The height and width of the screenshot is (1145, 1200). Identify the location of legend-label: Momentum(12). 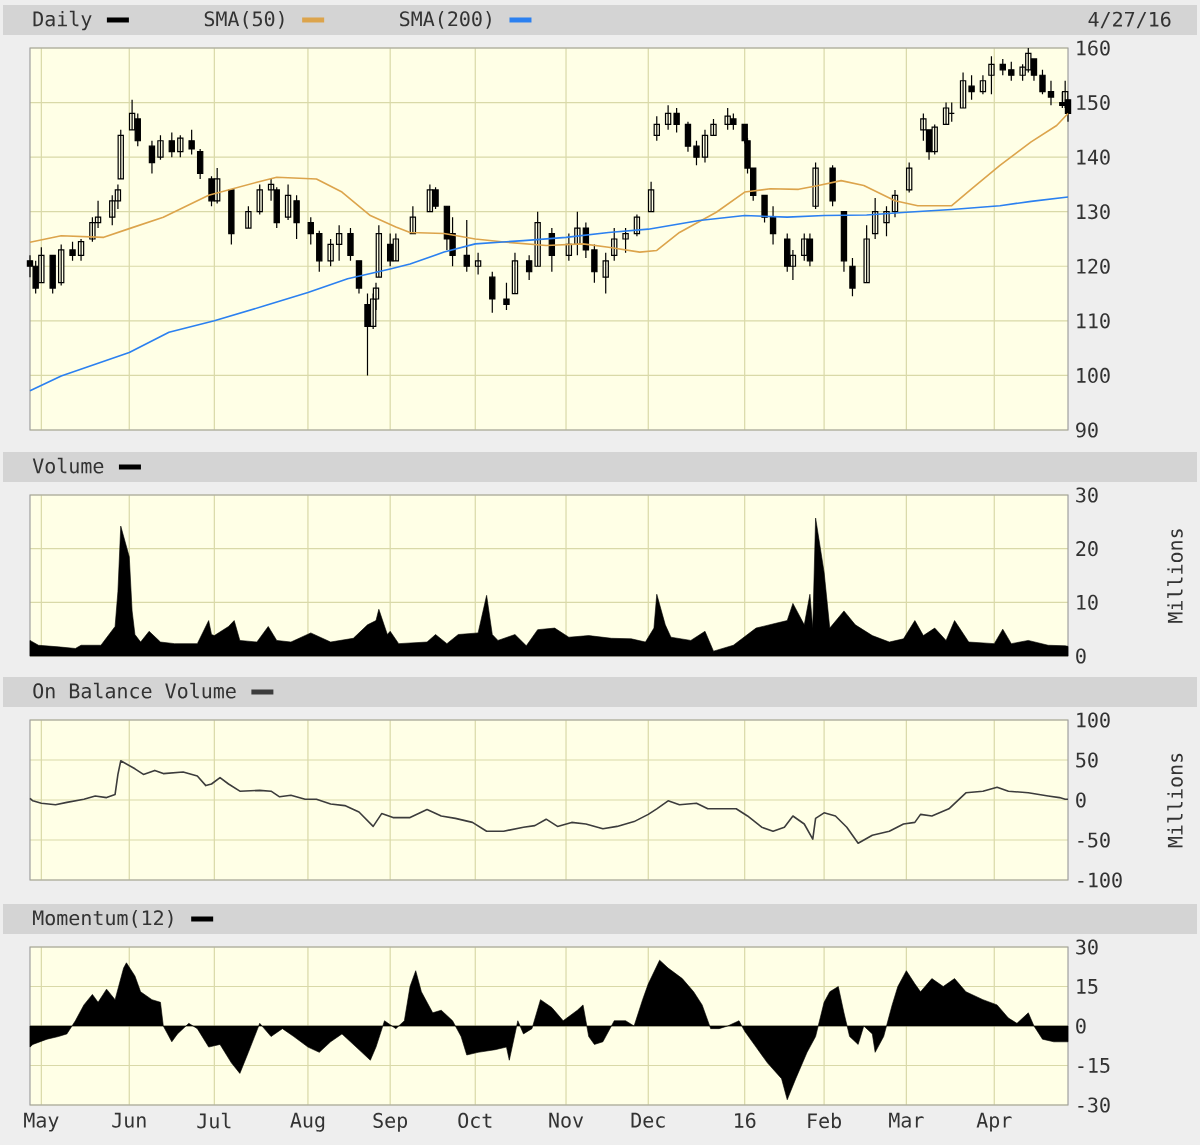
(103, 918).